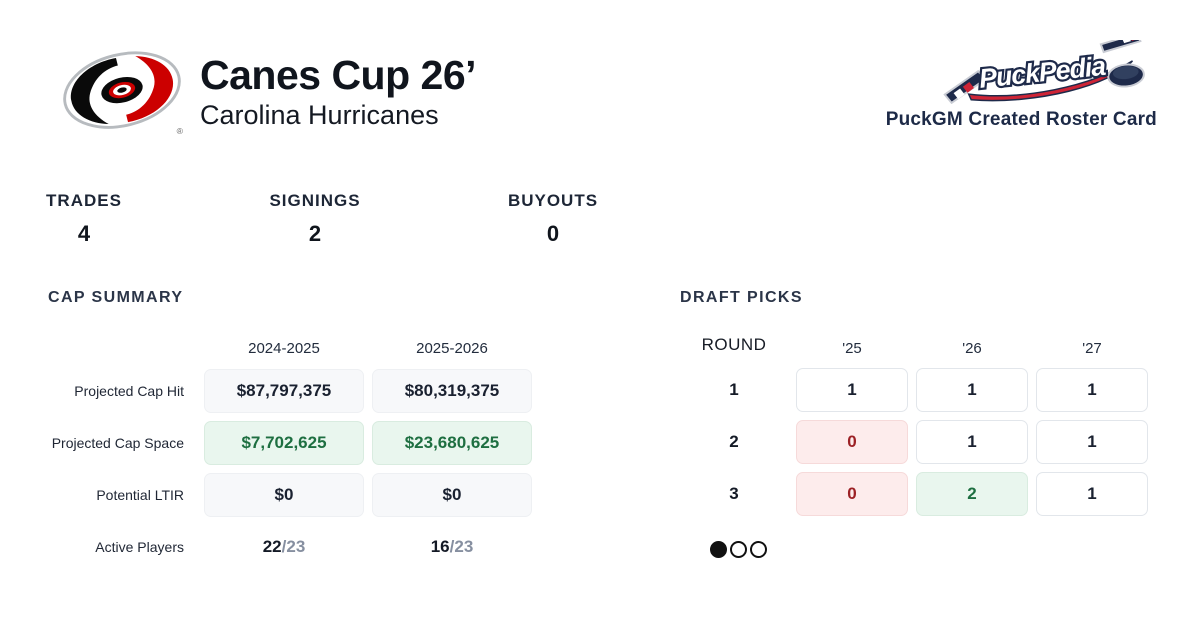 This screenshot has width=1200, height=630. What do you see at coordinates (1092, 348) in the screenshot?
I see `year-column-header: '27` at bounding box center [1092, 348].